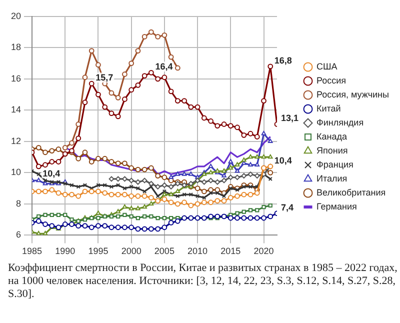  What do you see at coordinates (16, 172) in the screenshot?
I see `y-tick-label: 10` at bounding box center [16, 172].